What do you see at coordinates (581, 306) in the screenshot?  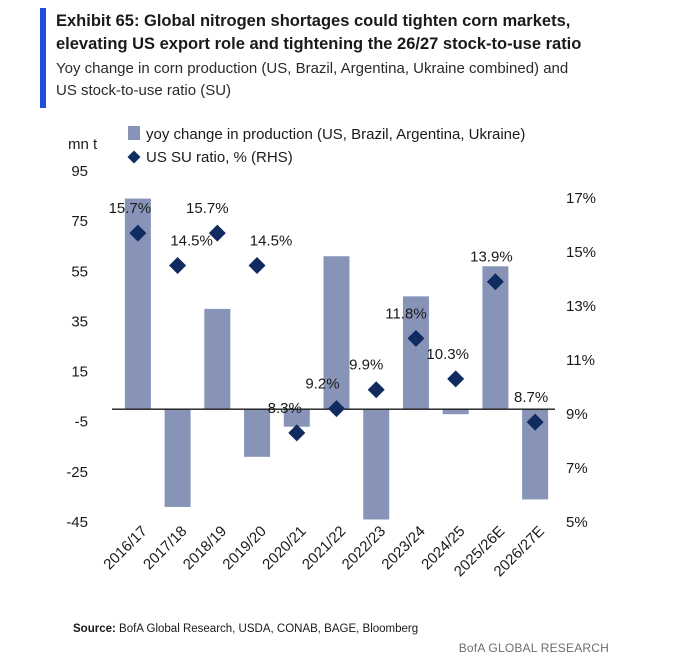 I see `y2-tick-label: 13%` at bounding box center [581, 306].